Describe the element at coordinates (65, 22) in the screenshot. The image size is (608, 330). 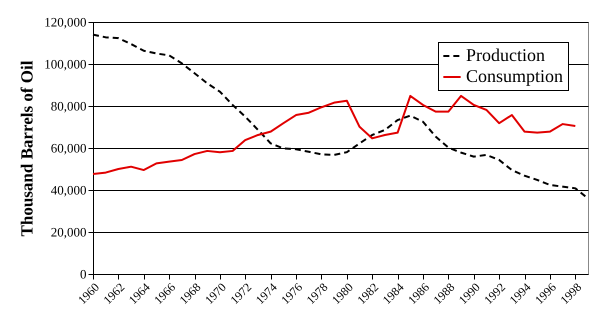
I see `y-tick-label: 120,000` at that location.